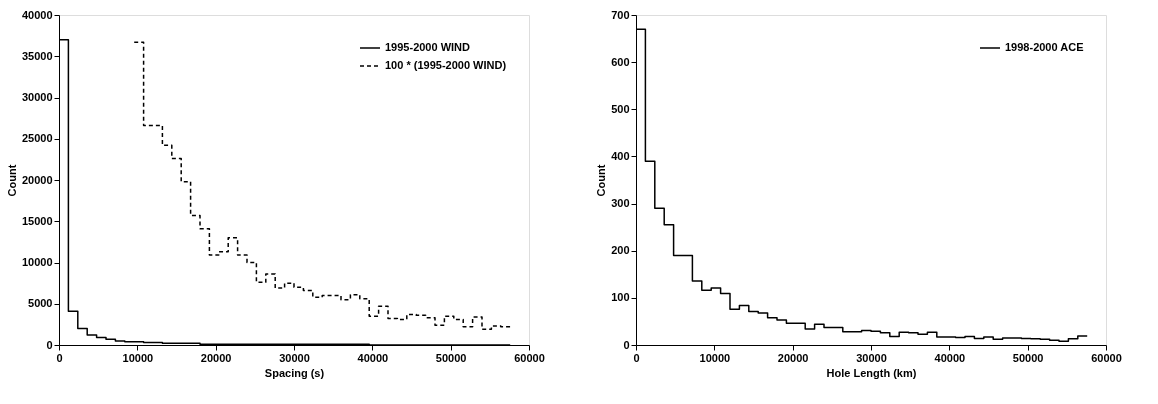  Describe the element at coordinates (620, 297) in the screenshot. I see `y-tick-label: 100` at that location.